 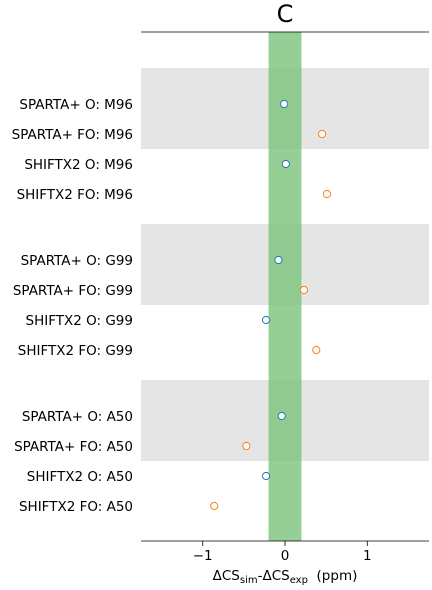 What do you see at coordinates (226, 576) in the screenshot?
I see `x-label-main: ΔCS` at bounding box center [226, 576].